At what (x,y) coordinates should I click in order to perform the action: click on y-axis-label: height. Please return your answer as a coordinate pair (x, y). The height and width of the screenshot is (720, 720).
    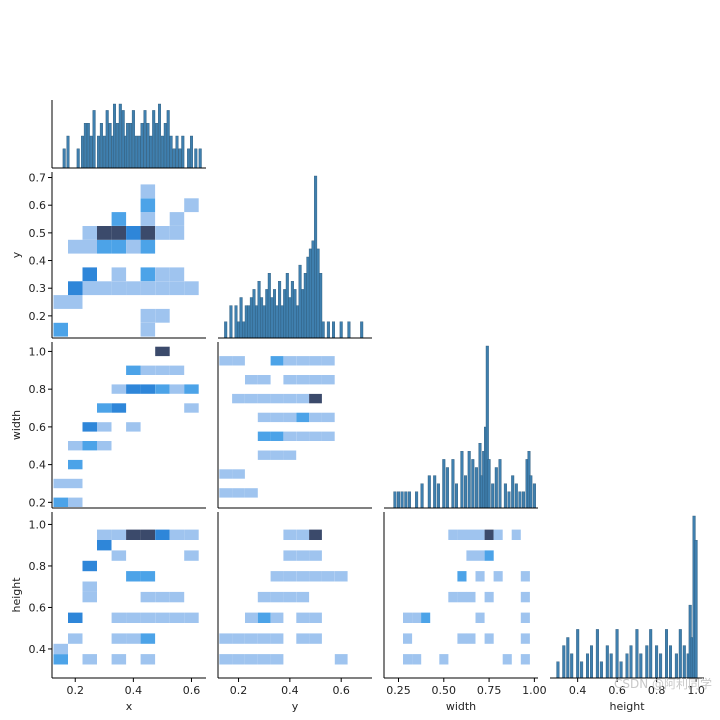
    Looking at the image, I should click on (16, 595).